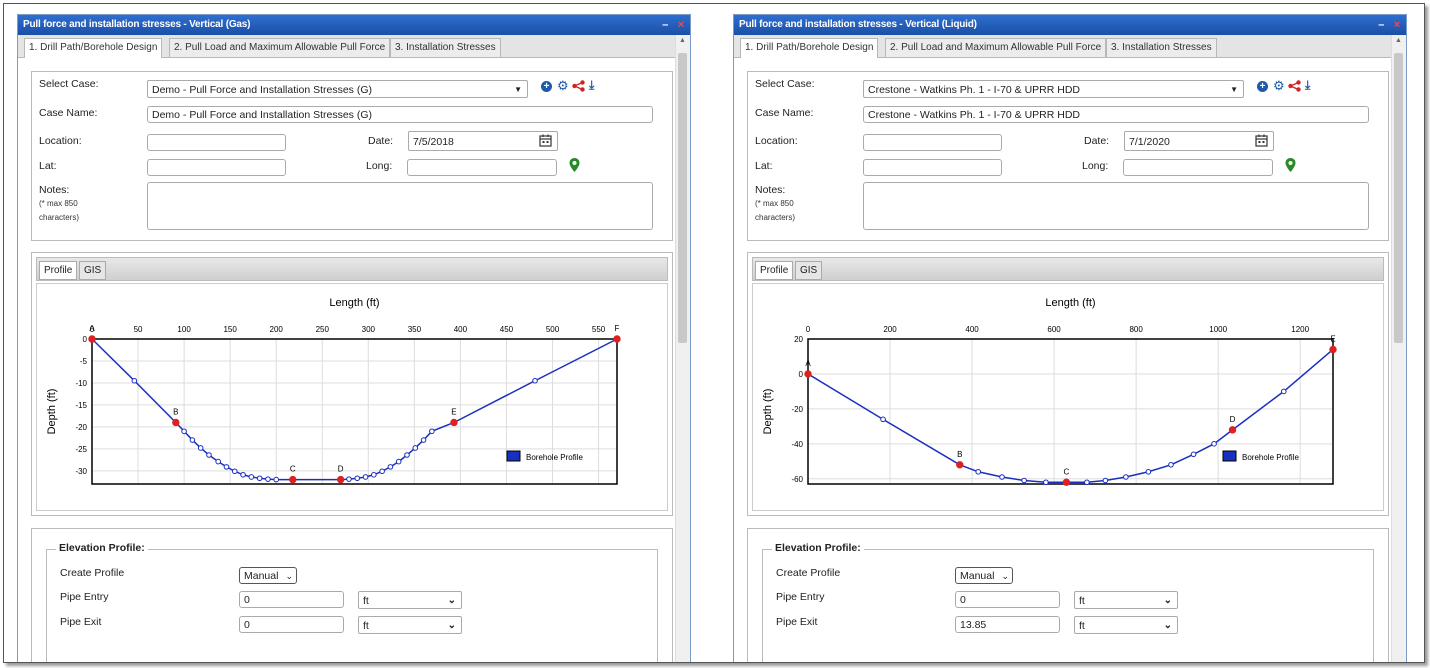 The image size is (1430, 668). What do you see at coordinates (366, 601) in the screenshot?
I see `pipe-entry-unit-value: ft` at bounding box center [366, 601].